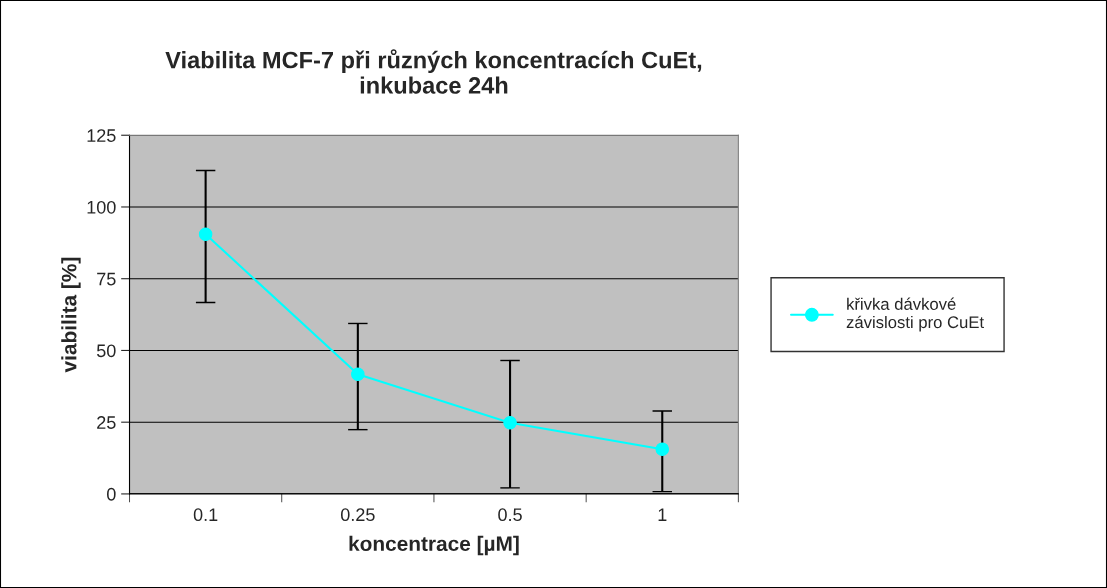 The height and width of the screenshot is (588, 1107). I want to click on y-tick-label: 75, so click(106, 279).